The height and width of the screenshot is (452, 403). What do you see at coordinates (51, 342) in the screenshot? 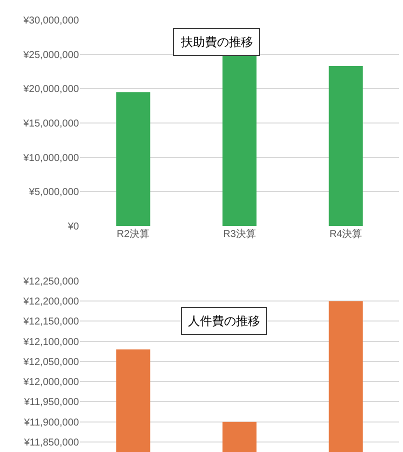
I see `y-tick-label: ¥12,100,000` at bounding box center [51, 342].